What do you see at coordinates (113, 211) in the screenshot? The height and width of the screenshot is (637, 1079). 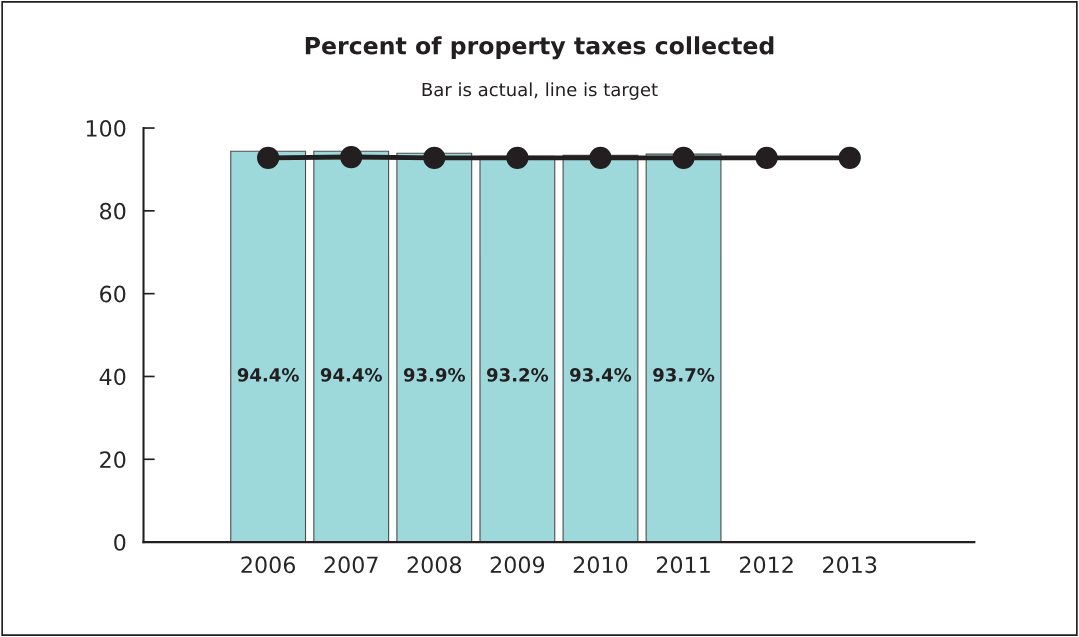 I see `y-tick-label: 80` at bounding box center [113, 211].